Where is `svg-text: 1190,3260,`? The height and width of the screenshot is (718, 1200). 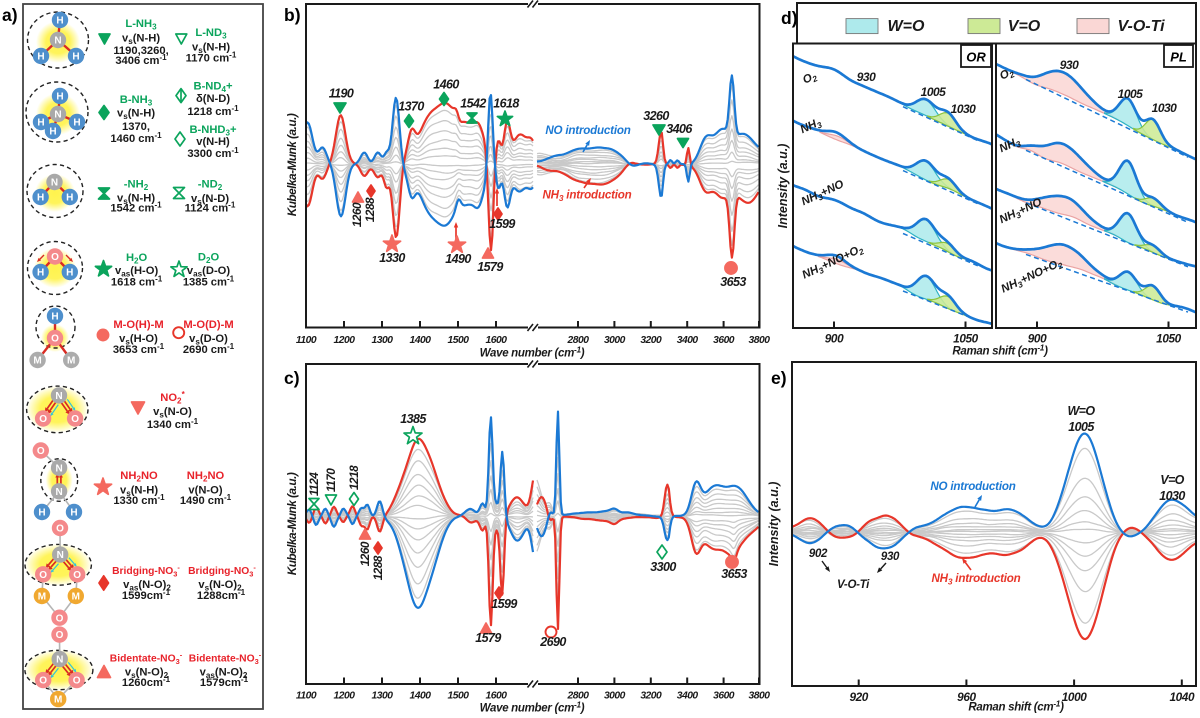
svg-text: 1190,3260, is located at coordinates (140, 51).